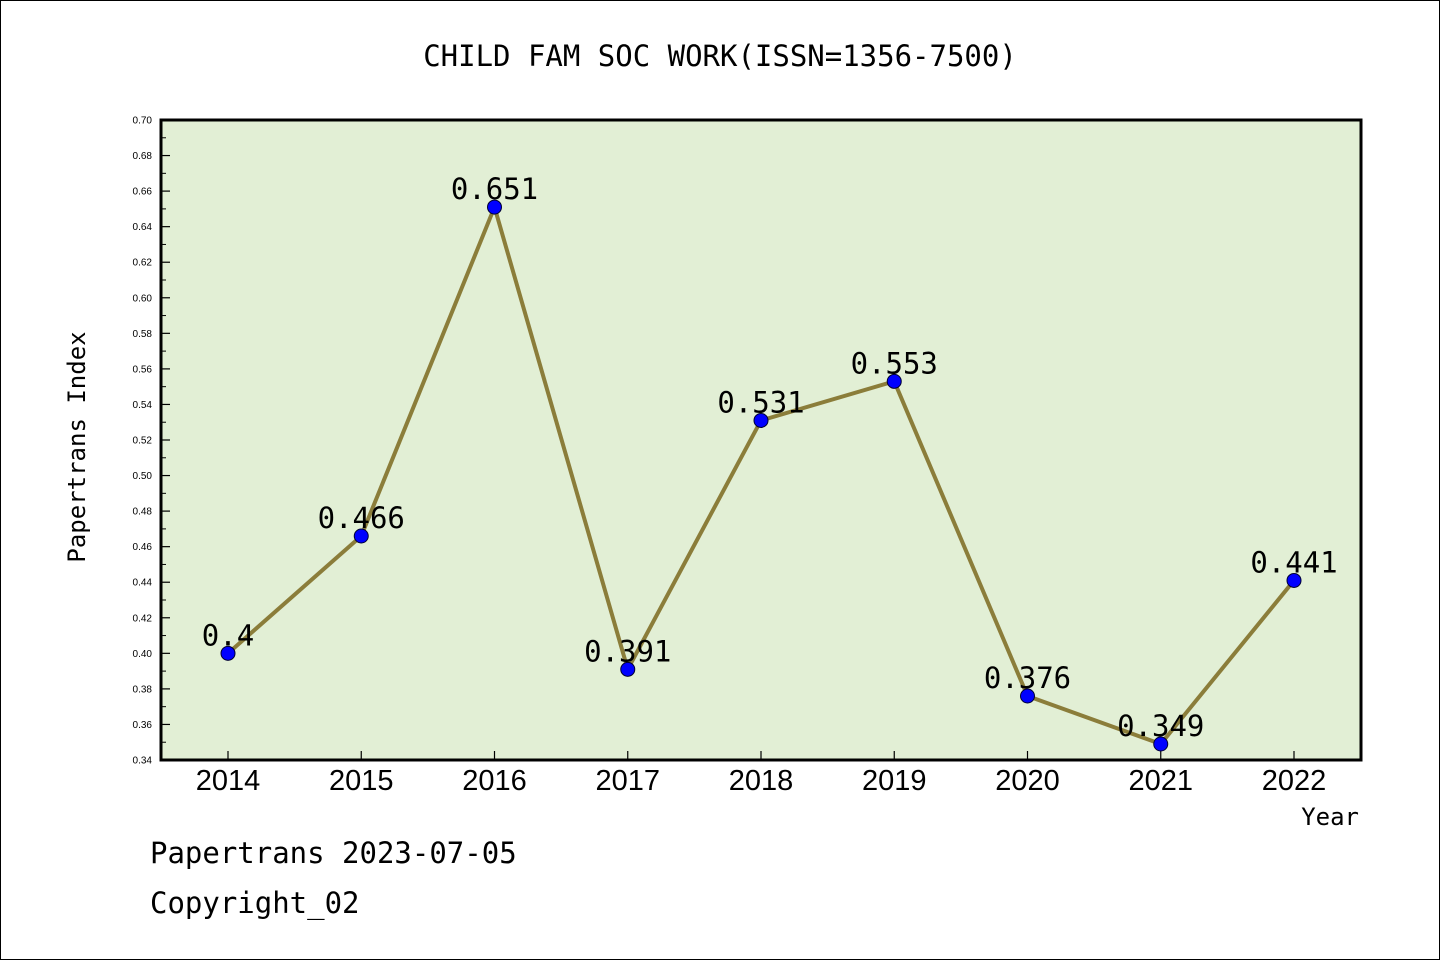 This screenshot has height=960, width=1440. What do you see at coordinates (77, 446) in the screenshot?
I see `y-axis-label: Papertrans Index` at bounding box center [77, 446].